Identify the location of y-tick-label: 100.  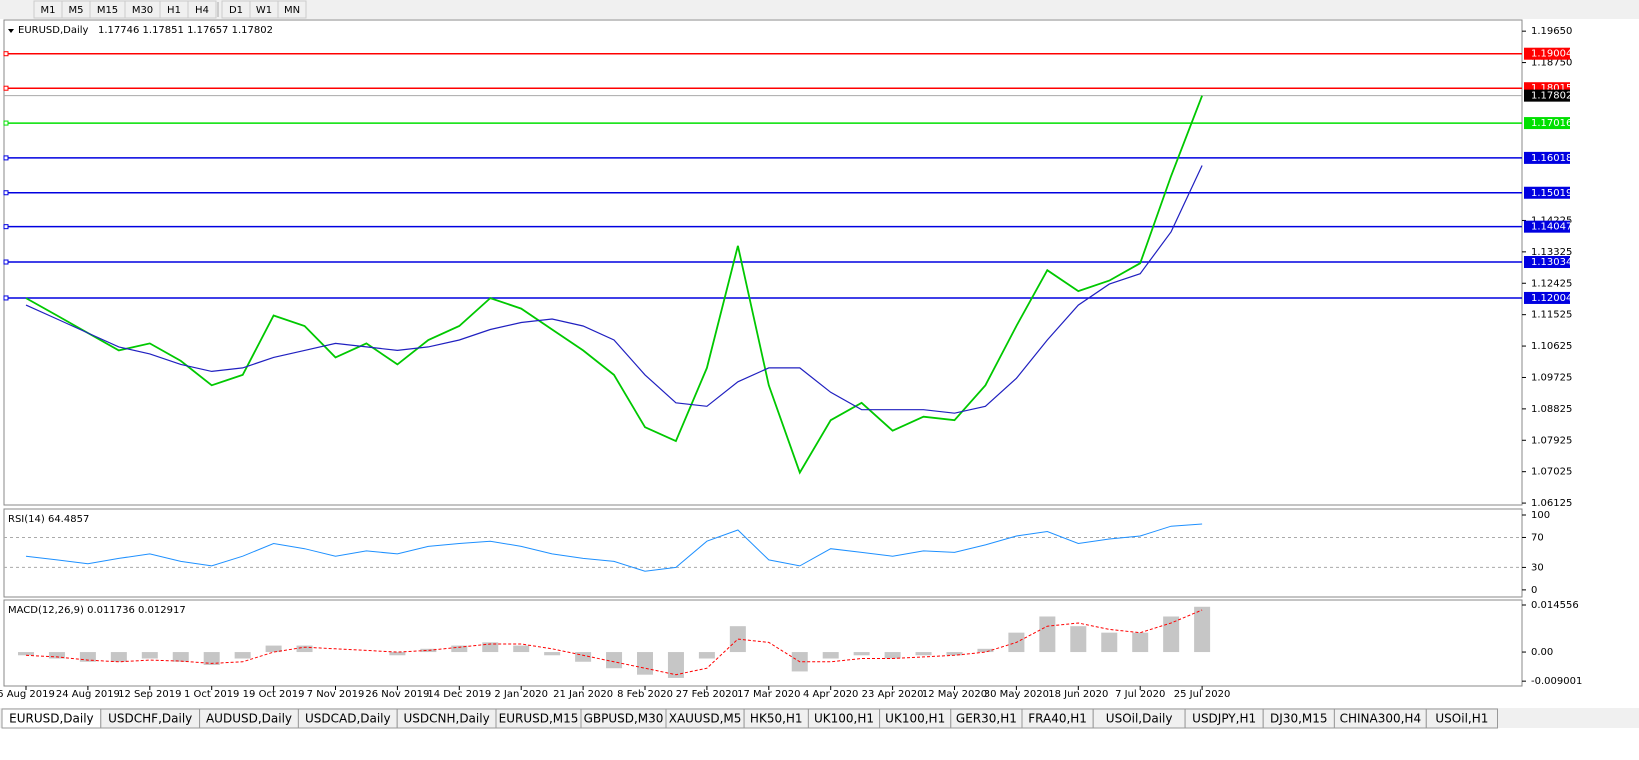
(1540, 515).